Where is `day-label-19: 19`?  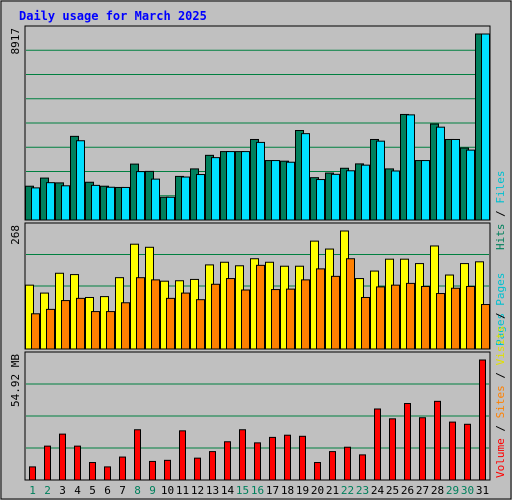
day-label-19: 19 is located at coordinates (302, 490).